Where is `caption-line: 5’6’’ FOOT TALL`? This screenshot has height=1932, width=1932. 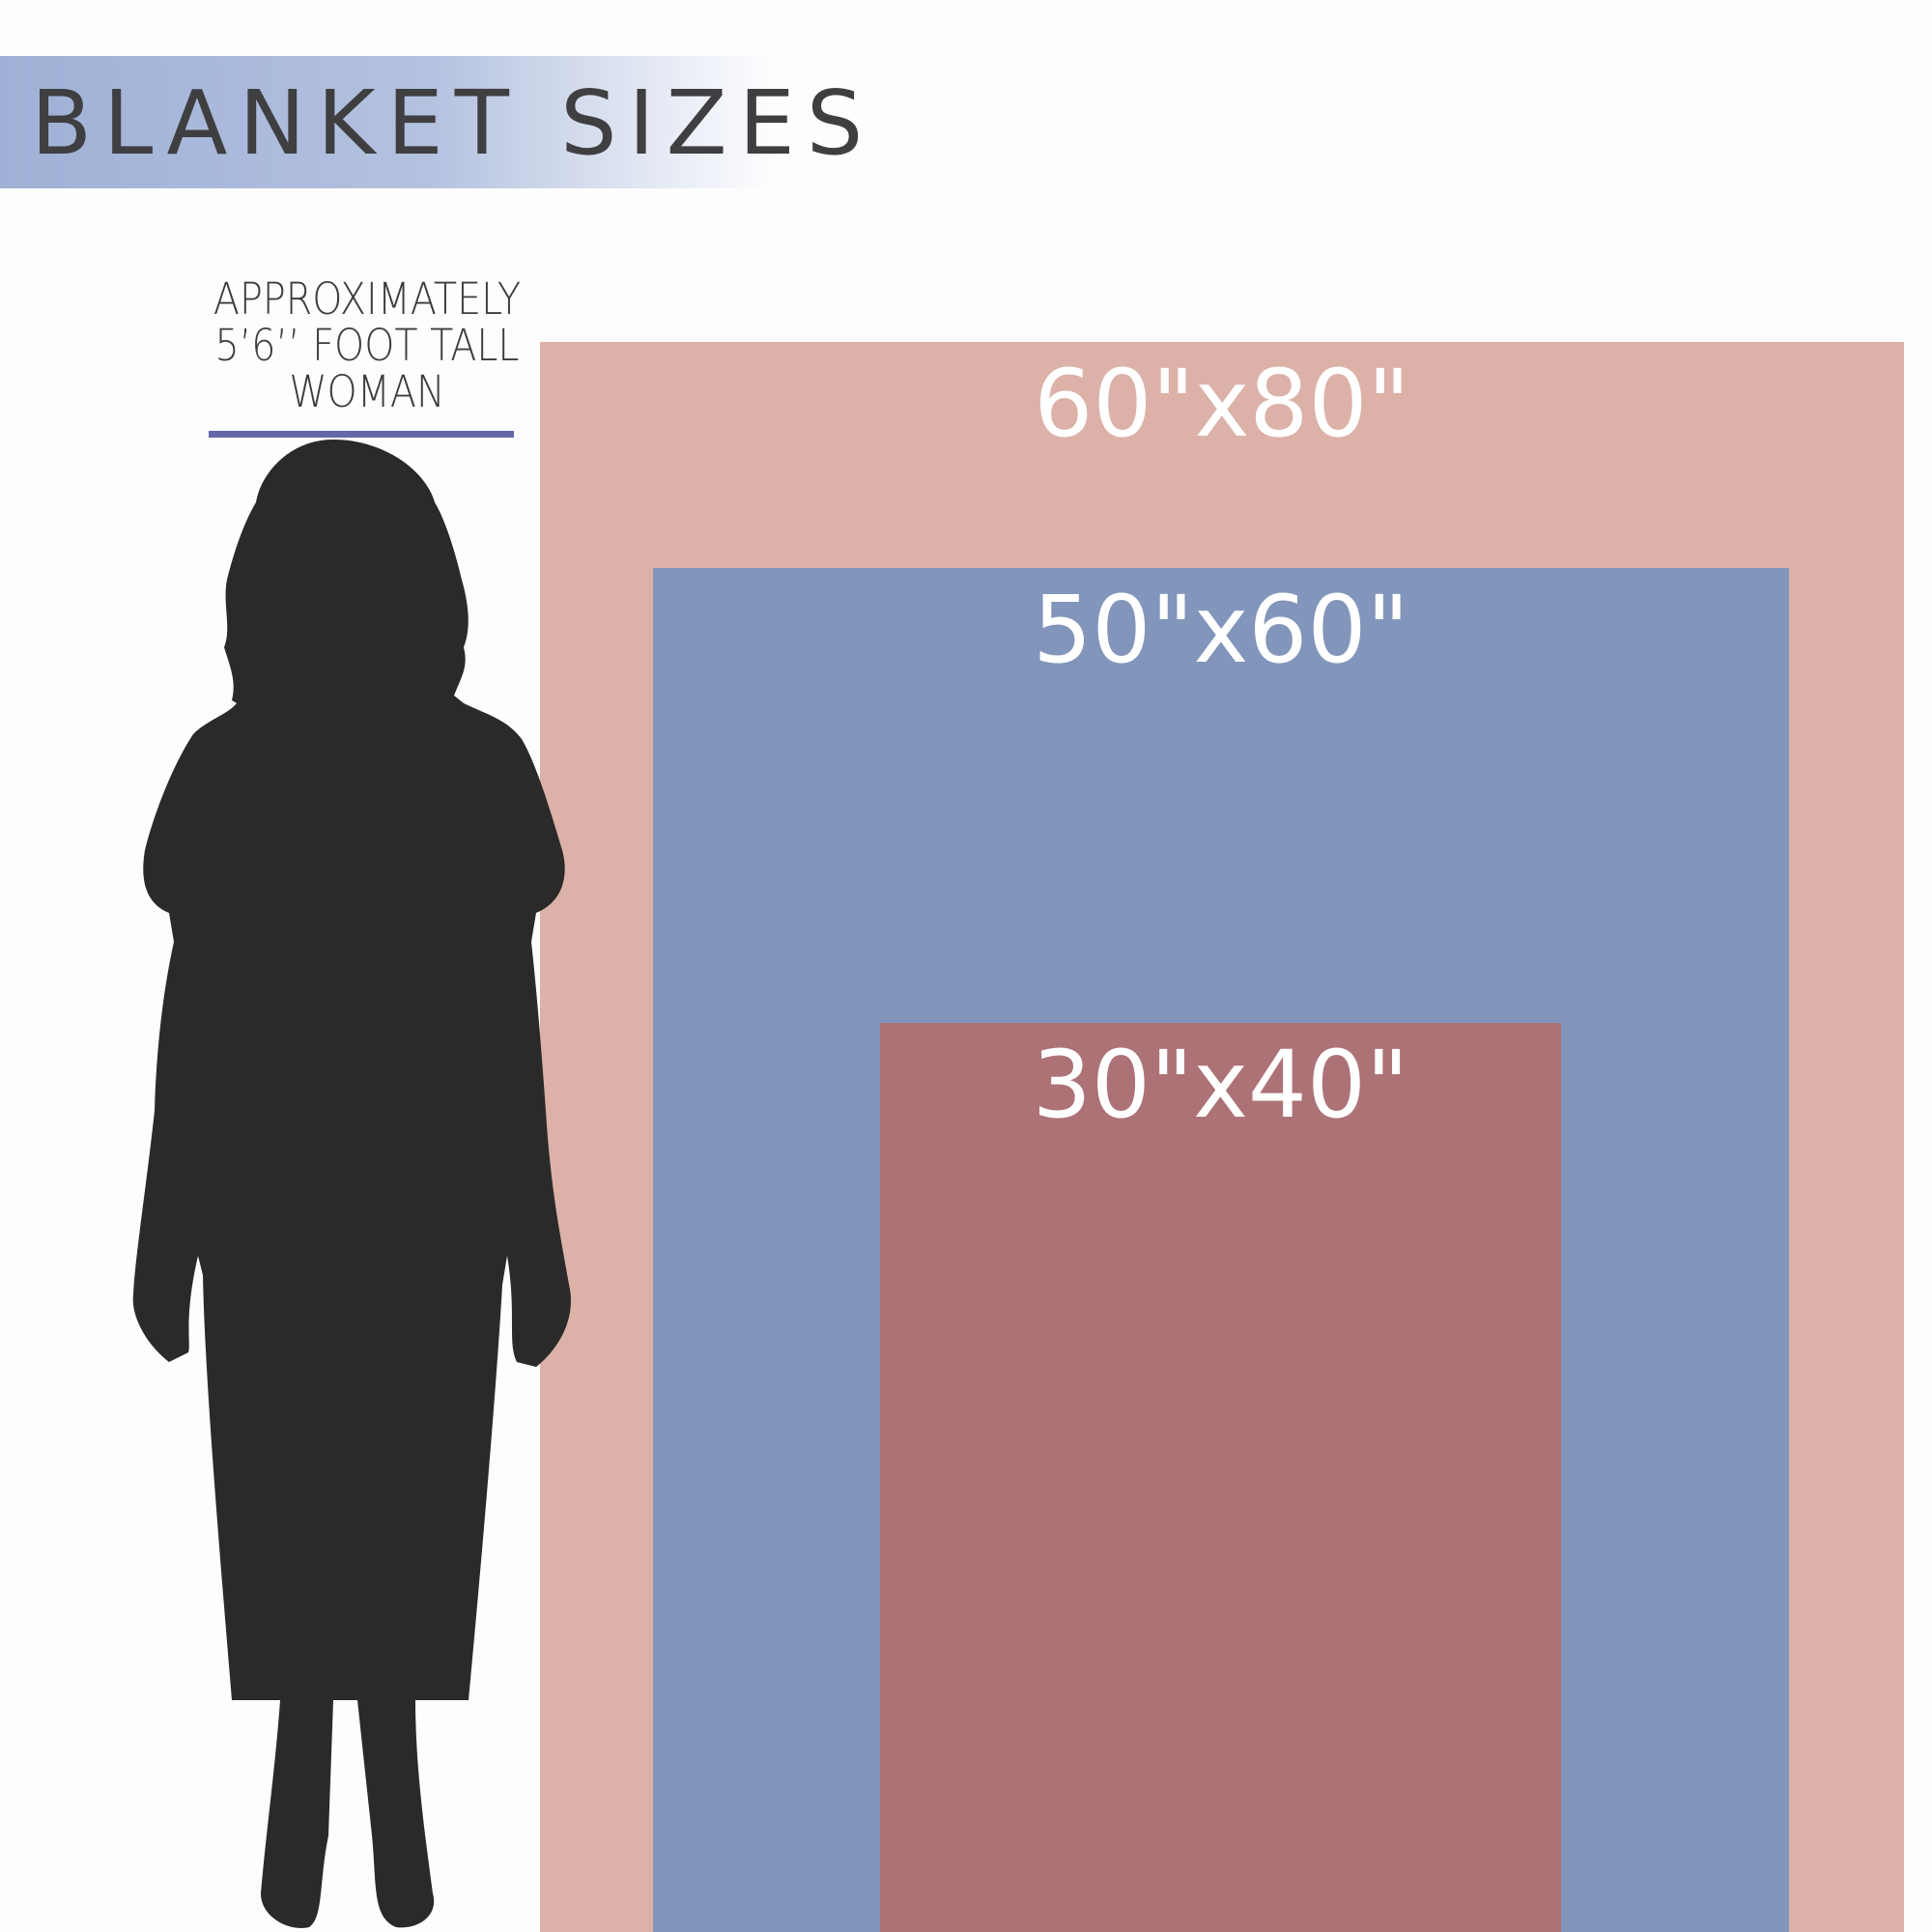
caption-line: 5’6’’ FOOT TALL is located at coordinates (367, 345).